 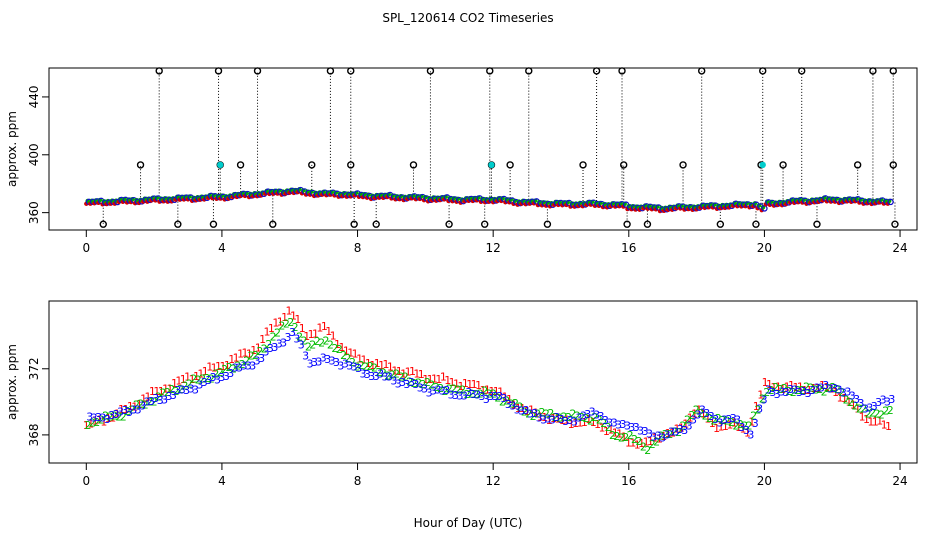 I want to click on top-y-axis-label: approx. ppm, so click(x=12, y=149).